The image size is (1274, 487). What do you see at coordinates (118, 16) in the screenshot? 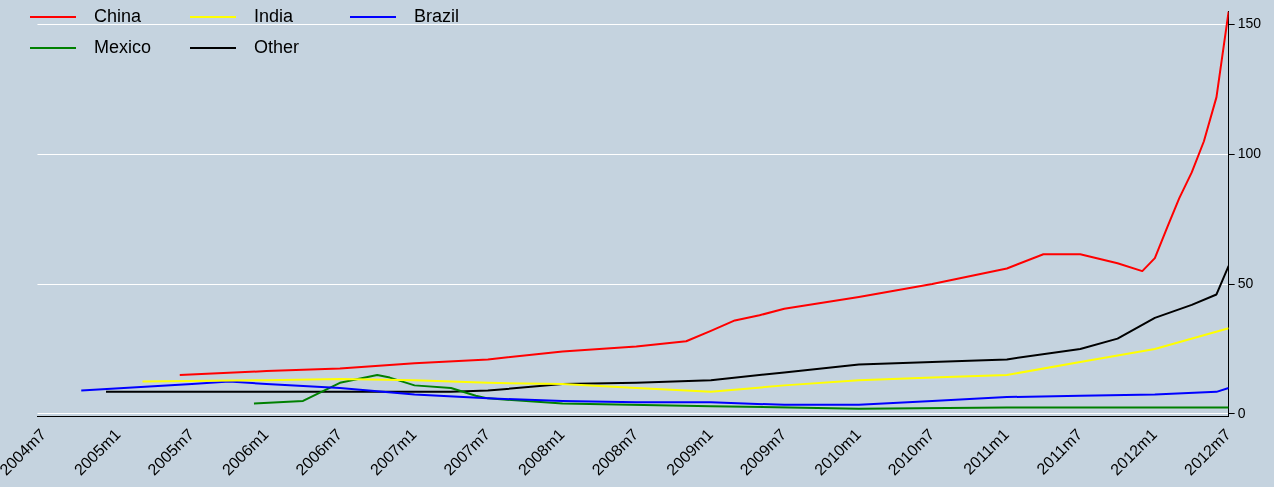
I see `legend-label: China` at bounding box center [118, 16].